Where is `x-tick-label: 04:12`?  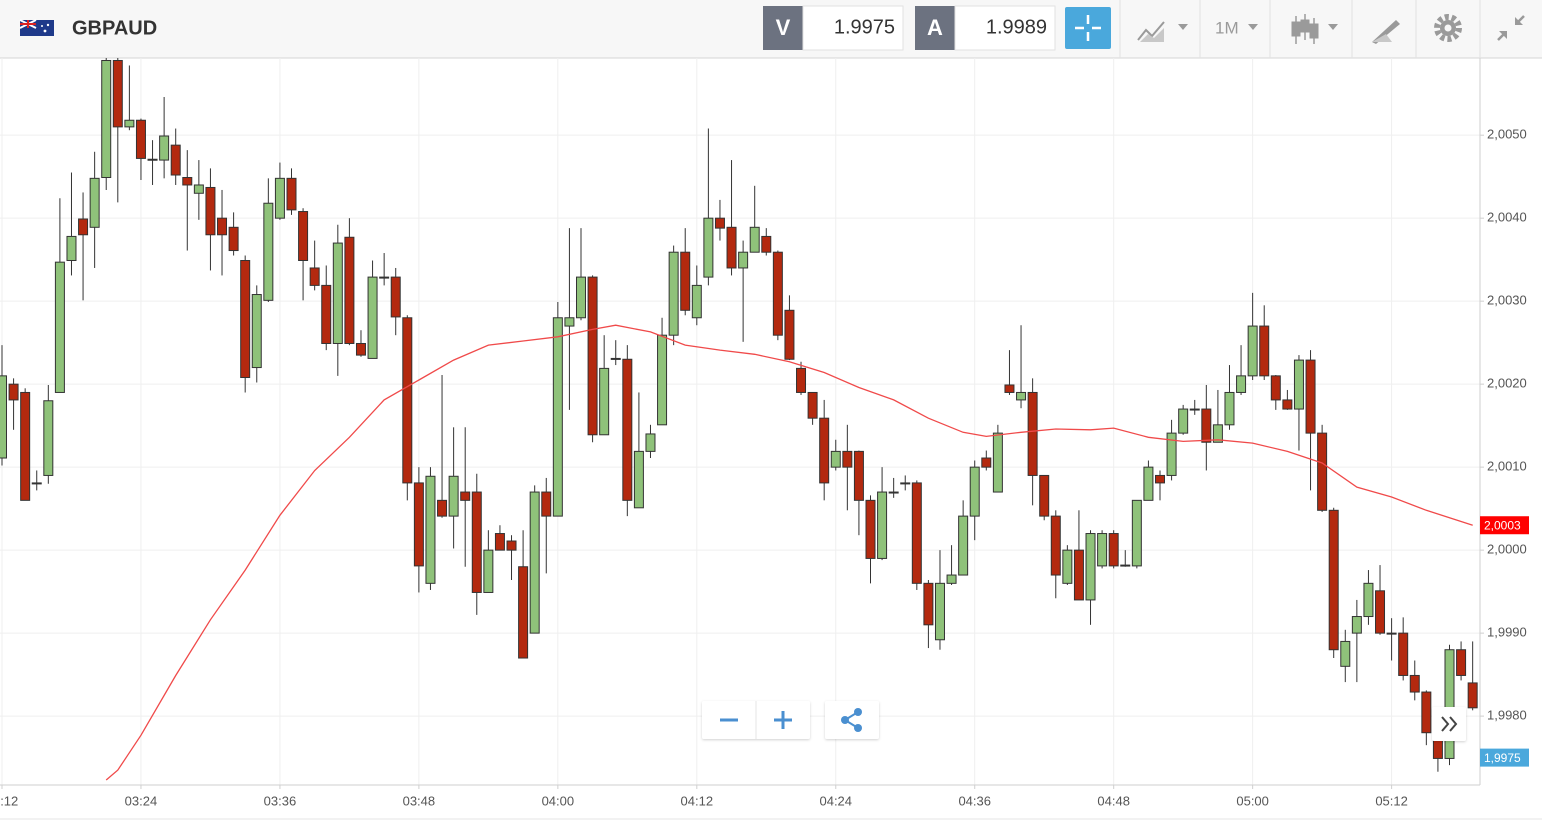 x-tick-label: 04:12 is located at coordinates (697, 800).